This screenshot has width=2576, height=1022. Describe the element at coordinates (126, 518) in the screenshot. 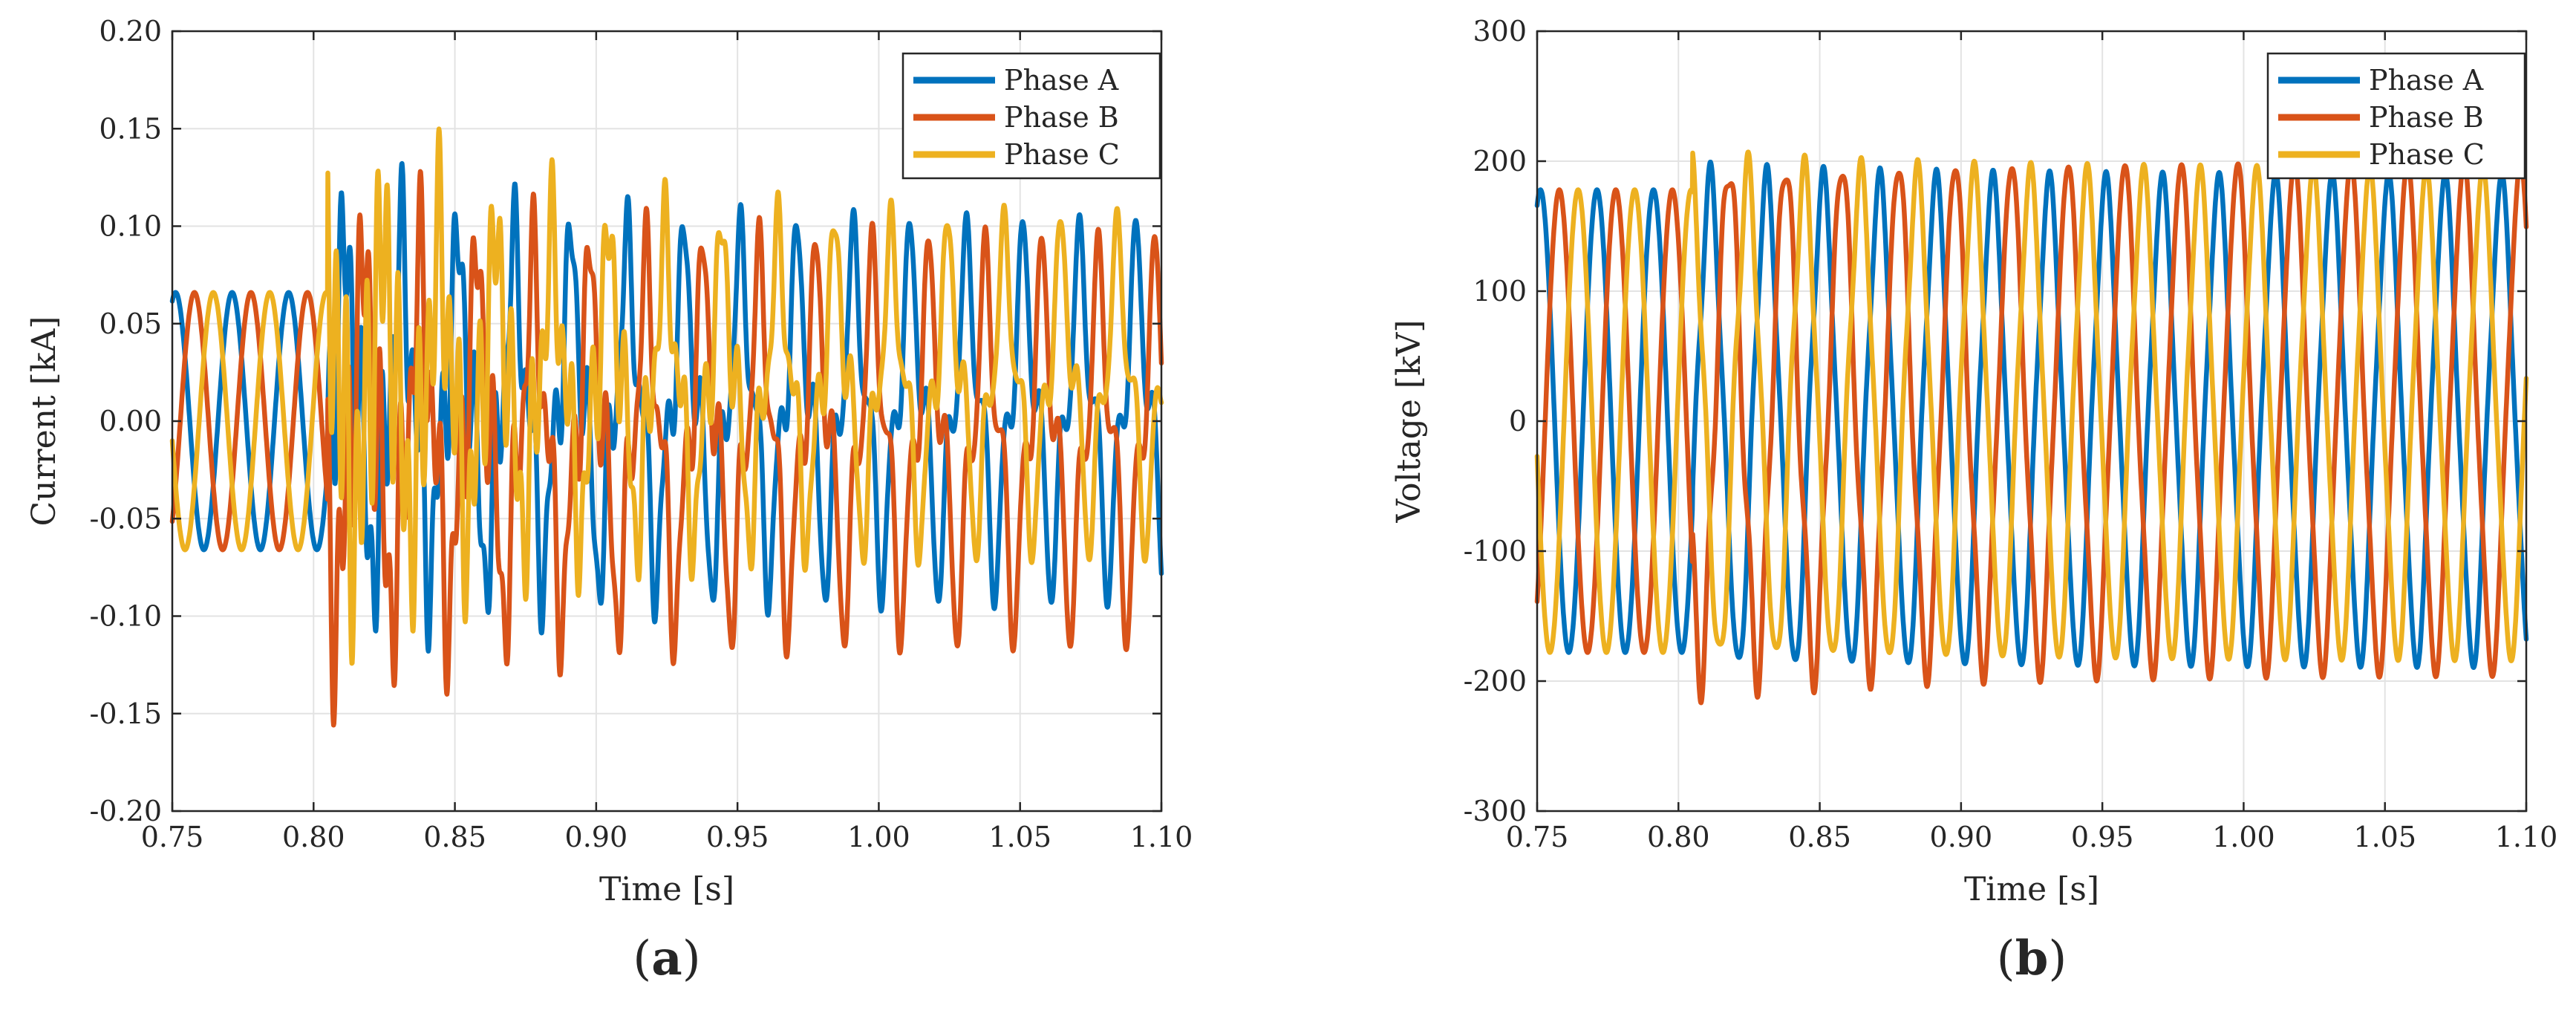

I see `y-tick-label: -0.05` at that location.